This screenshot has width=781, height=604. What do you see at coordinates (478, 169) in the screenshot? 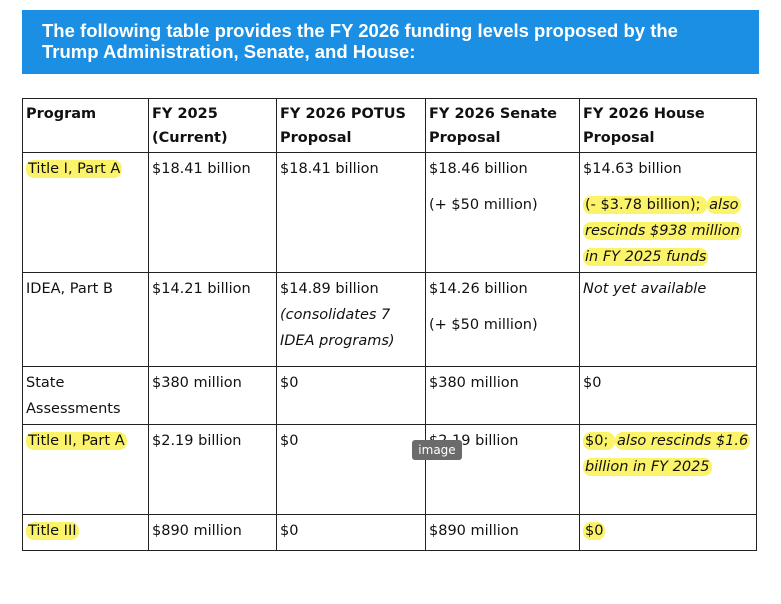
I see `senate-value: $18.46 billion` at bounding box center [478, 169].